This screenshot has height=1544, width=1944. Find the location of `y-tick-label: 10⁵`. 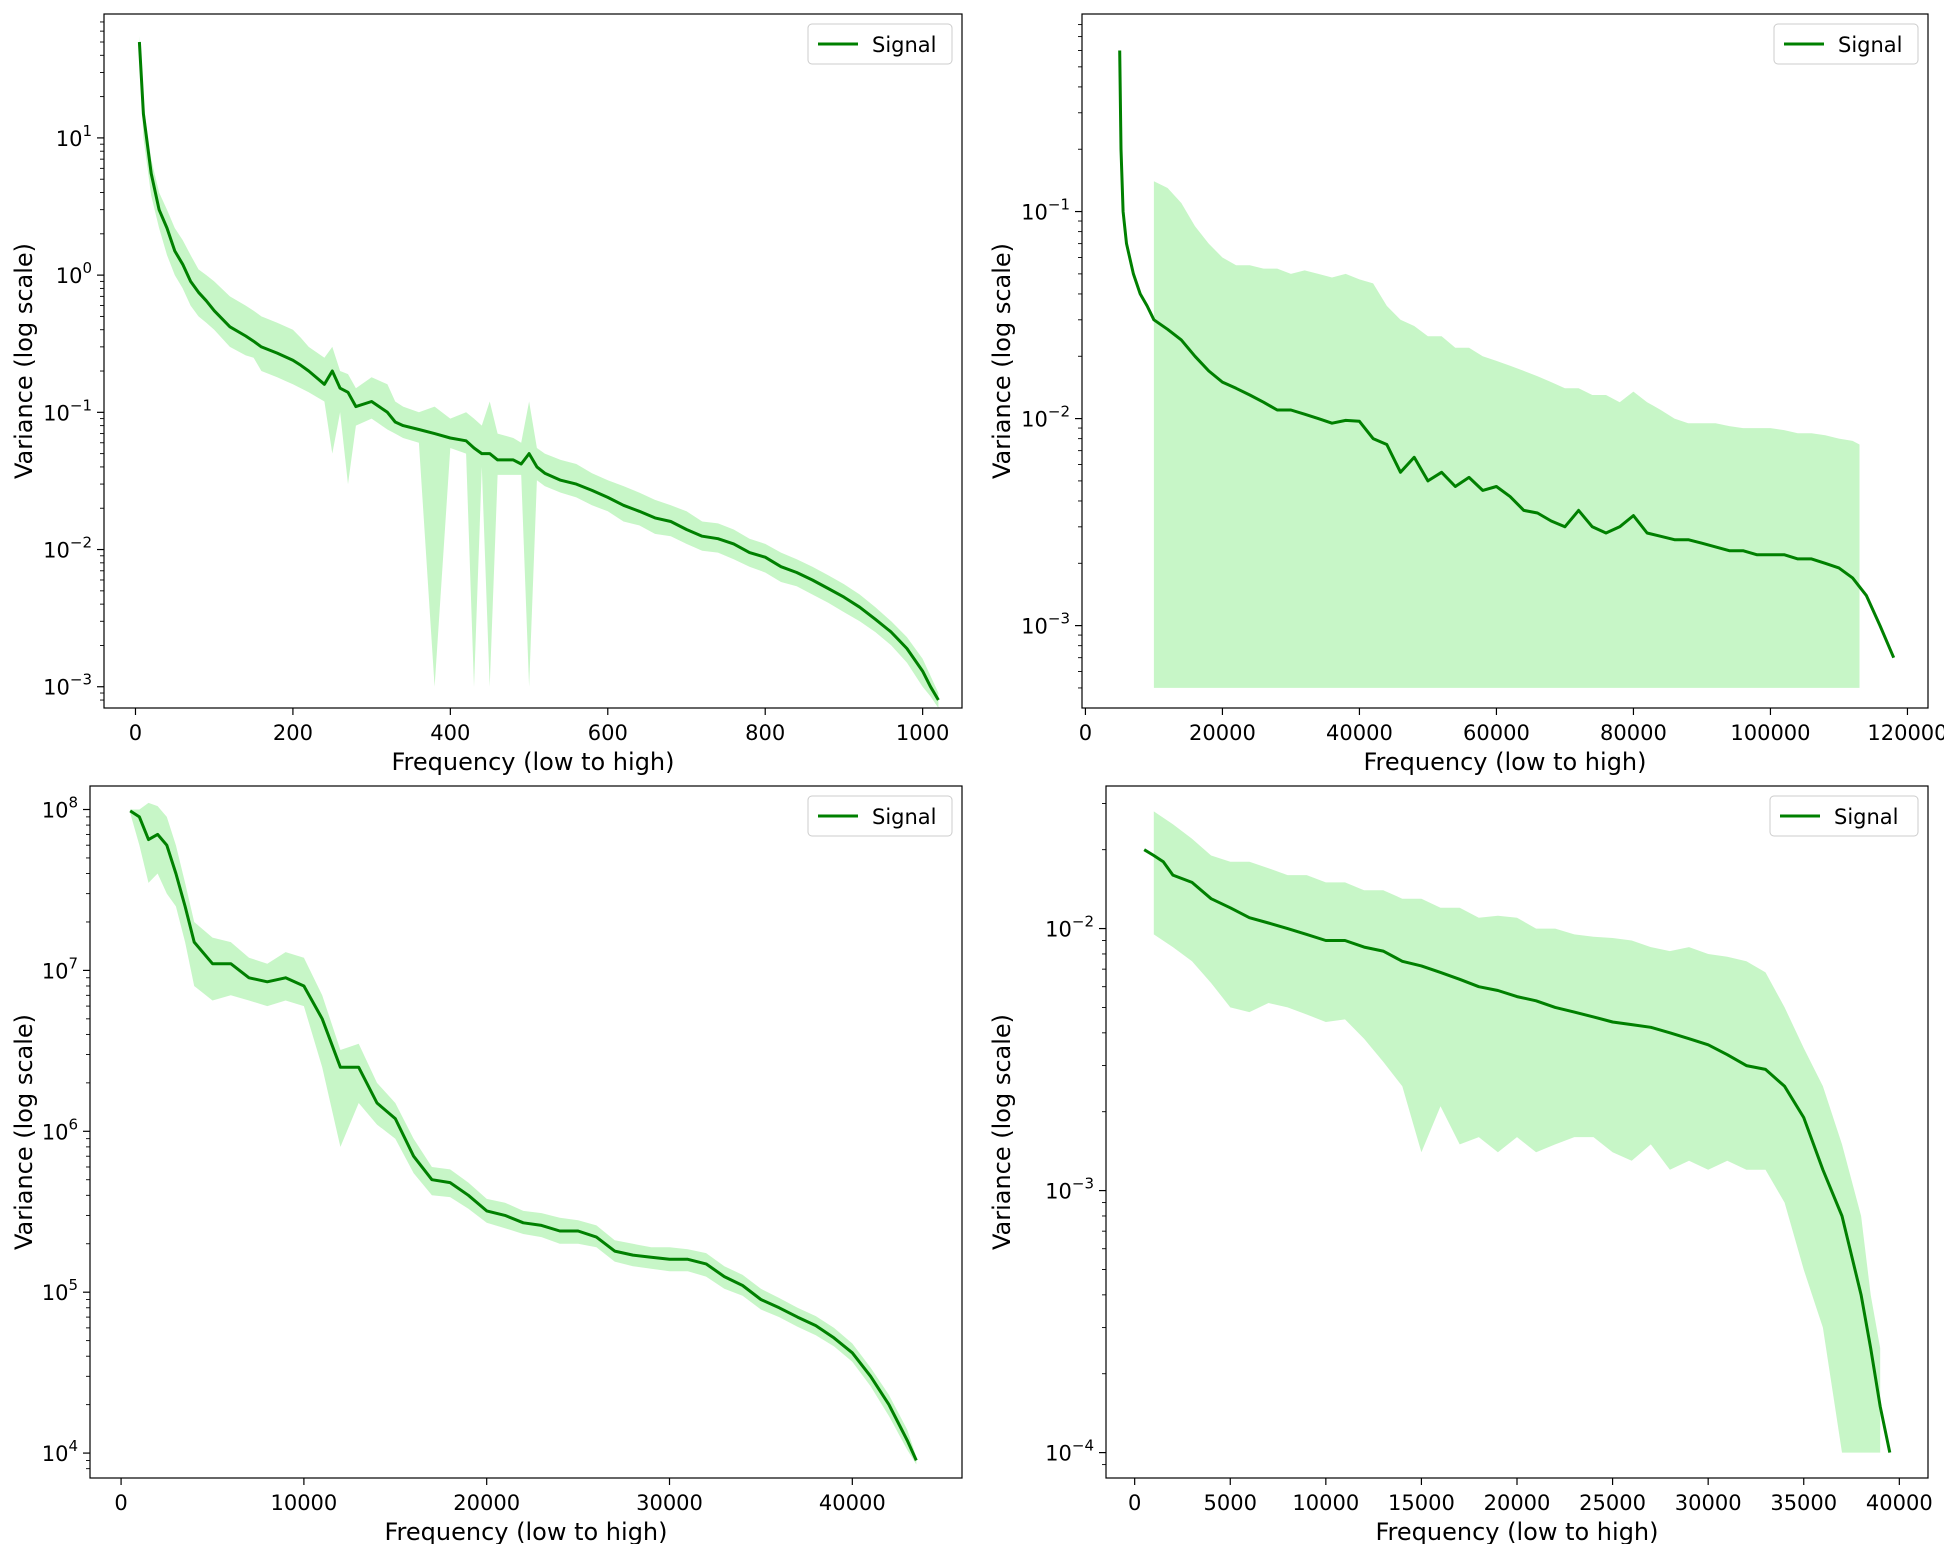

y-tick-label: 10⁵ is located at coordinates (60, 1290).